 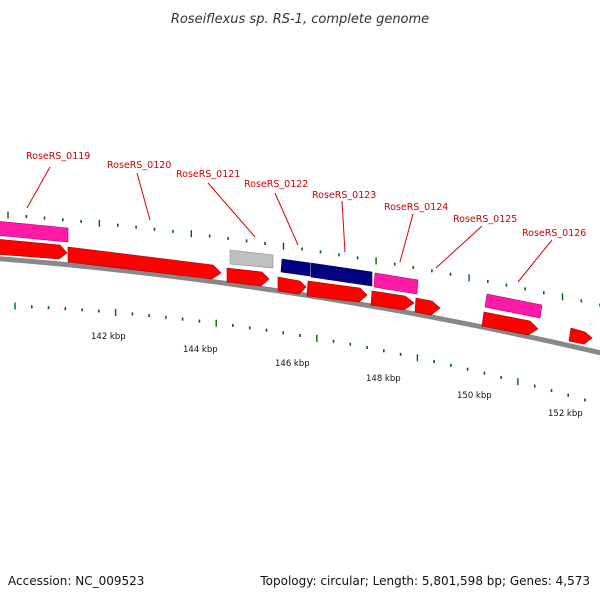 What do you see at coordinates (416, 207) in the screenshot?
I see `gene-label-0124: RoseRS_0124` at bounding box center [416, 207].